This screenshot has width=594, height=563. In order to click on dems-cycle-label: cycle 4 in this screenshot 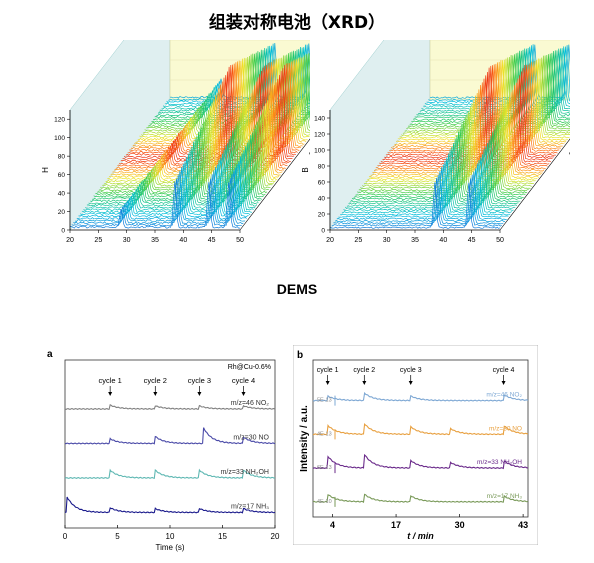, I will do `click(504, 370)`.